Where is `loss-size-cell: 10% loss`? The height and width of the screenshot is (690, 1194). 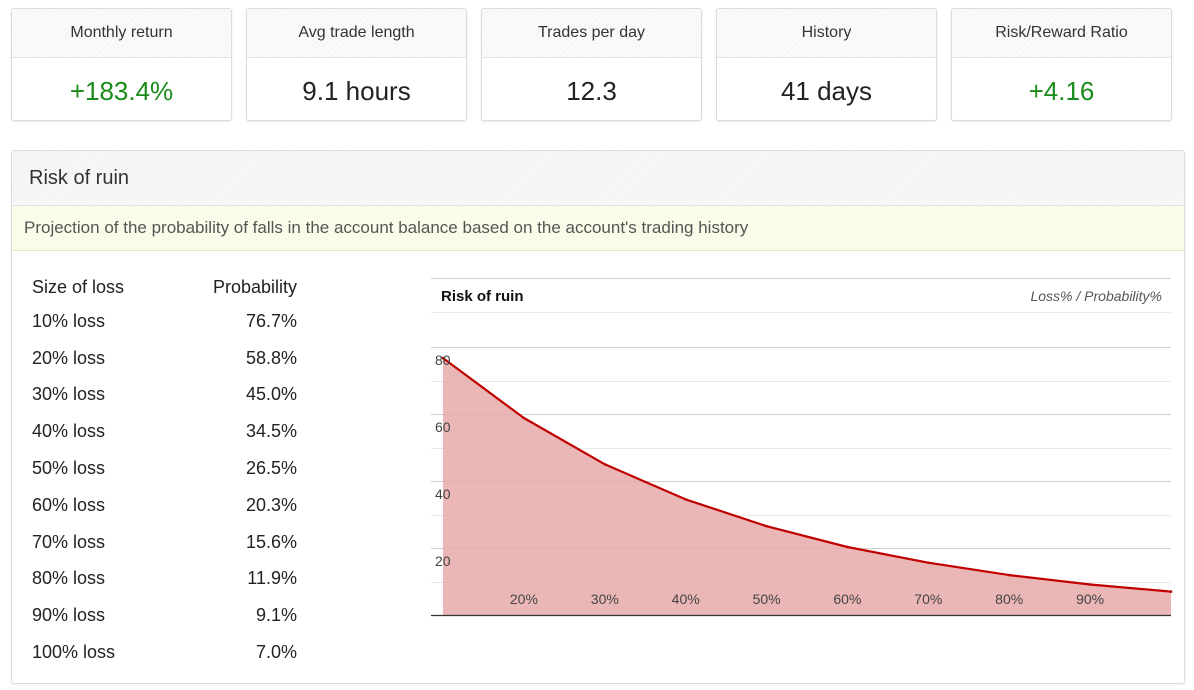 loss-size-cell: 10% loss is located at coordinates (69, 320).